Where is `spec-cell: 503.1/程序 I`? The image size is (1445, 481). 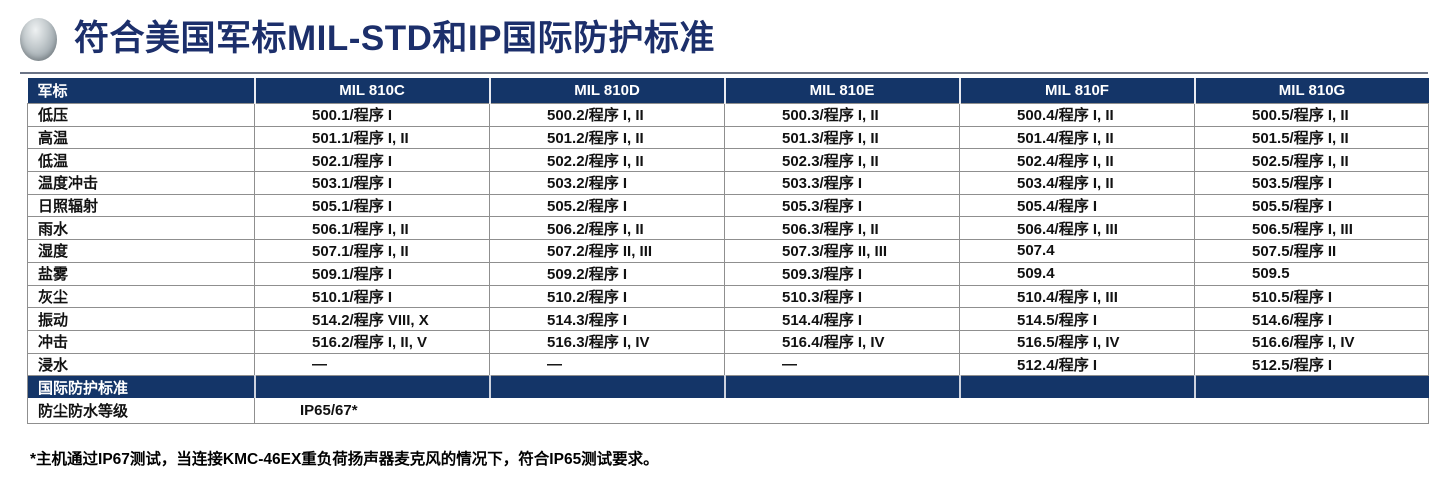 spec-cell: 503.1/程序 I is located at coordinates (372, 183).